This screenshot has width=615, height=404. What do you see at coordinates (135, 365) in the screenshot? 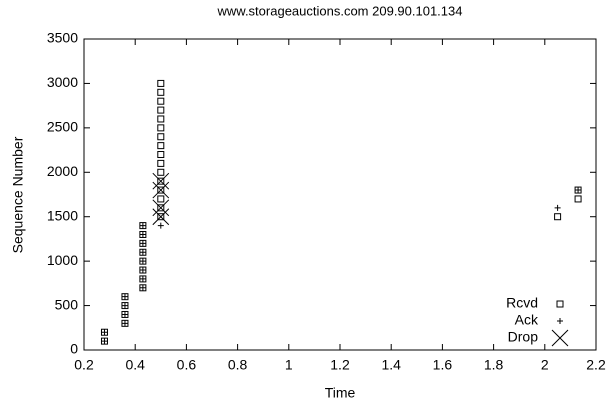
I see `x-tick-label: 0.4` at bounding box center [135, 365].